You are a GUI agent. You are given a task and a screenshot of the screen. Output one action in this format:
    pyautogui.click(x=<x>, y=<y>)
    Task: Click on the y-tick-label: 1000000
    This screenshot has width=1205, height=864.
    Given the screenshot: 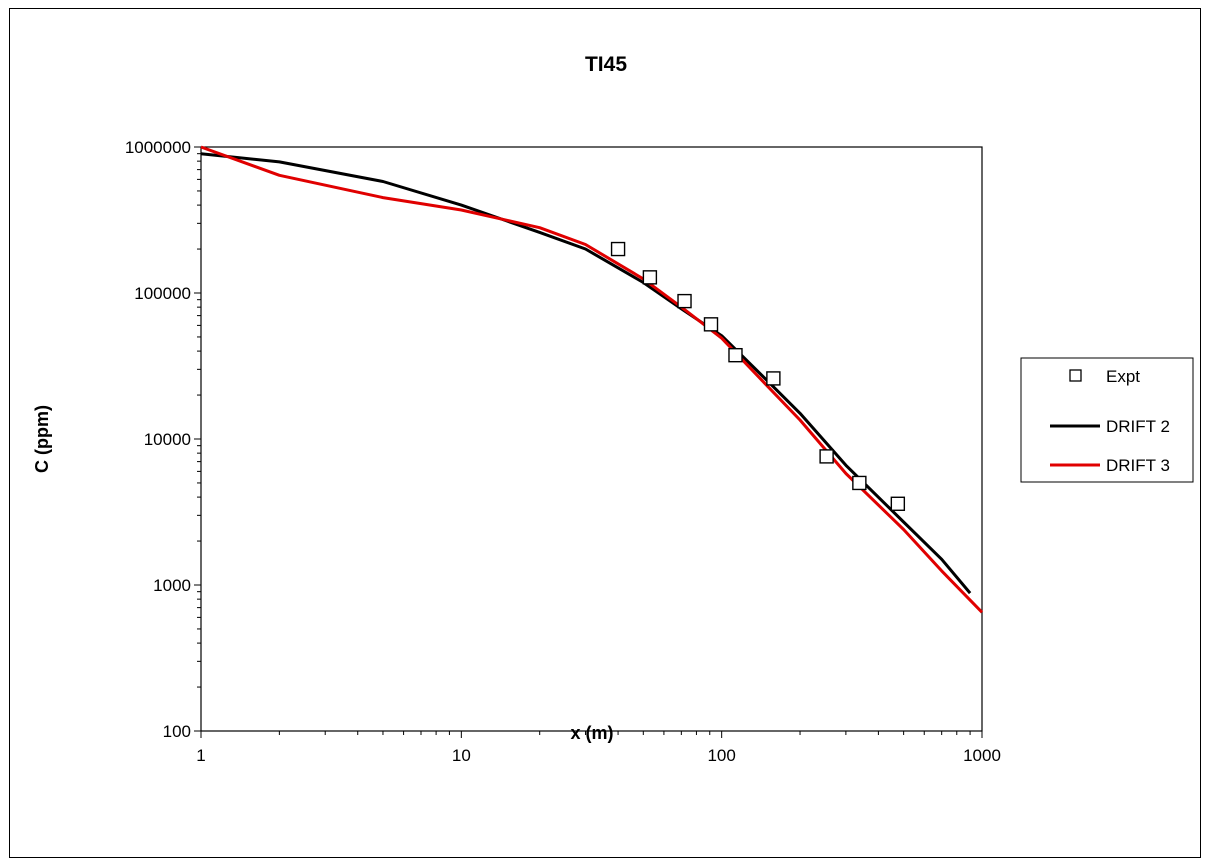 What is the action you would take?
    pyautogui.click(x=158, y=147)
    